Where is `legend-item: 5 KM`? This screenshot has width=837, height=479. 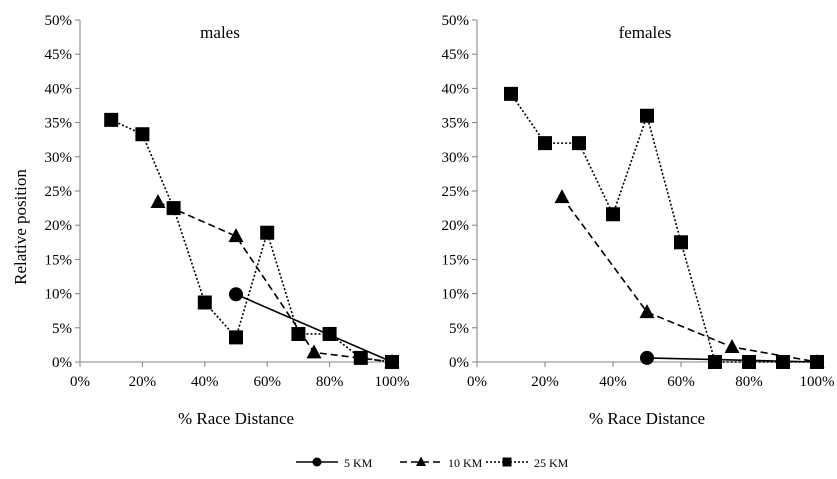 legend-item: 5 KM is located at coordinates (334, 463).